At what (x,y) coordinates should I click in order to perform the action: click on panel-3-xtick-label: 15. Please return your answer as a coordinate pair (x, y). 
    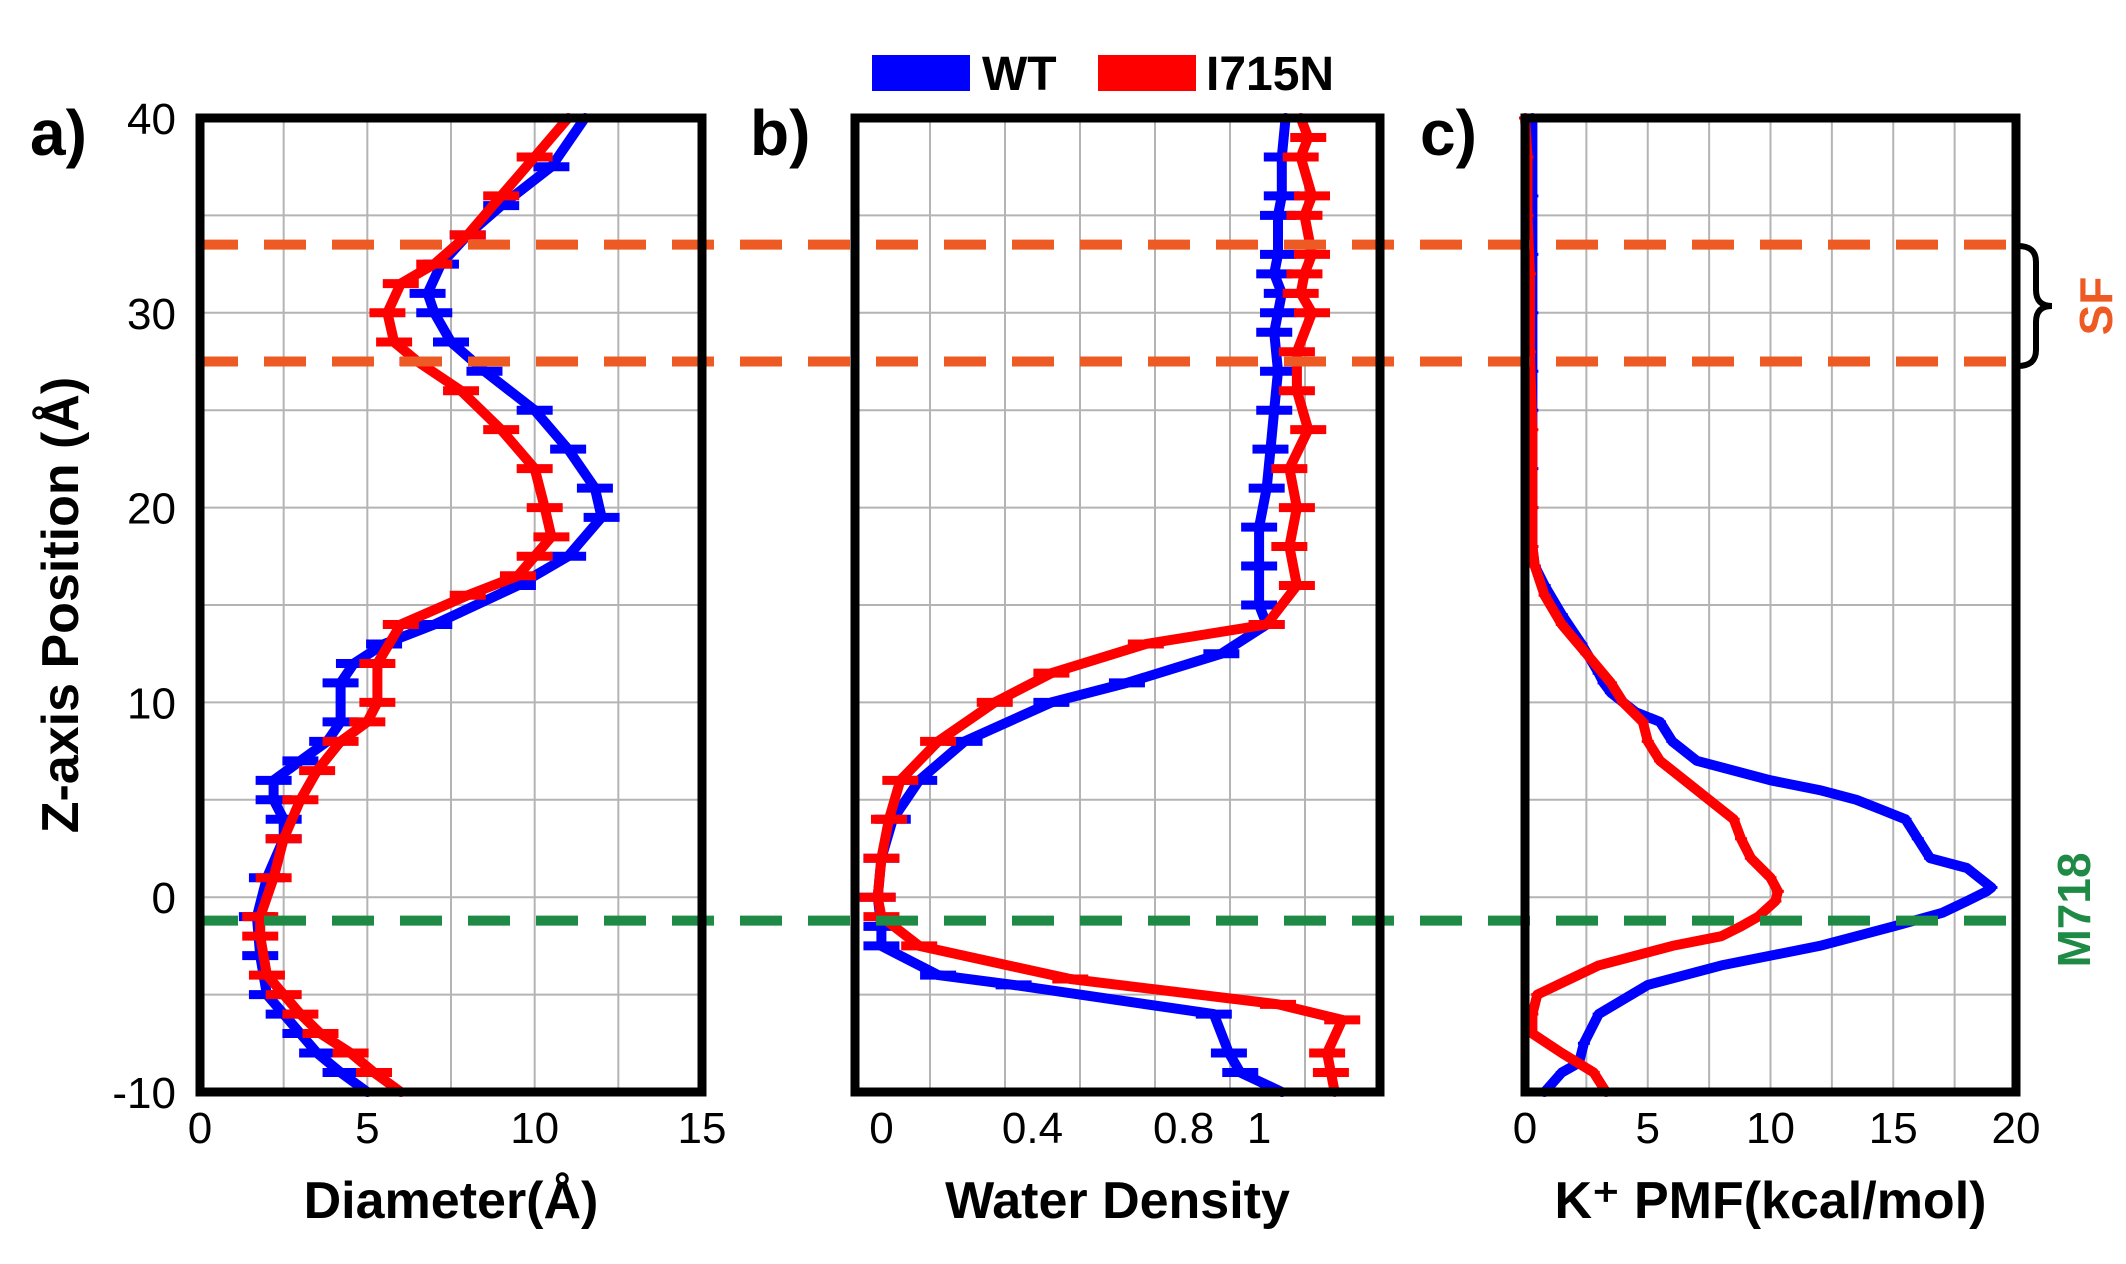
    Looking at the image, I should click on (1893, 1128).